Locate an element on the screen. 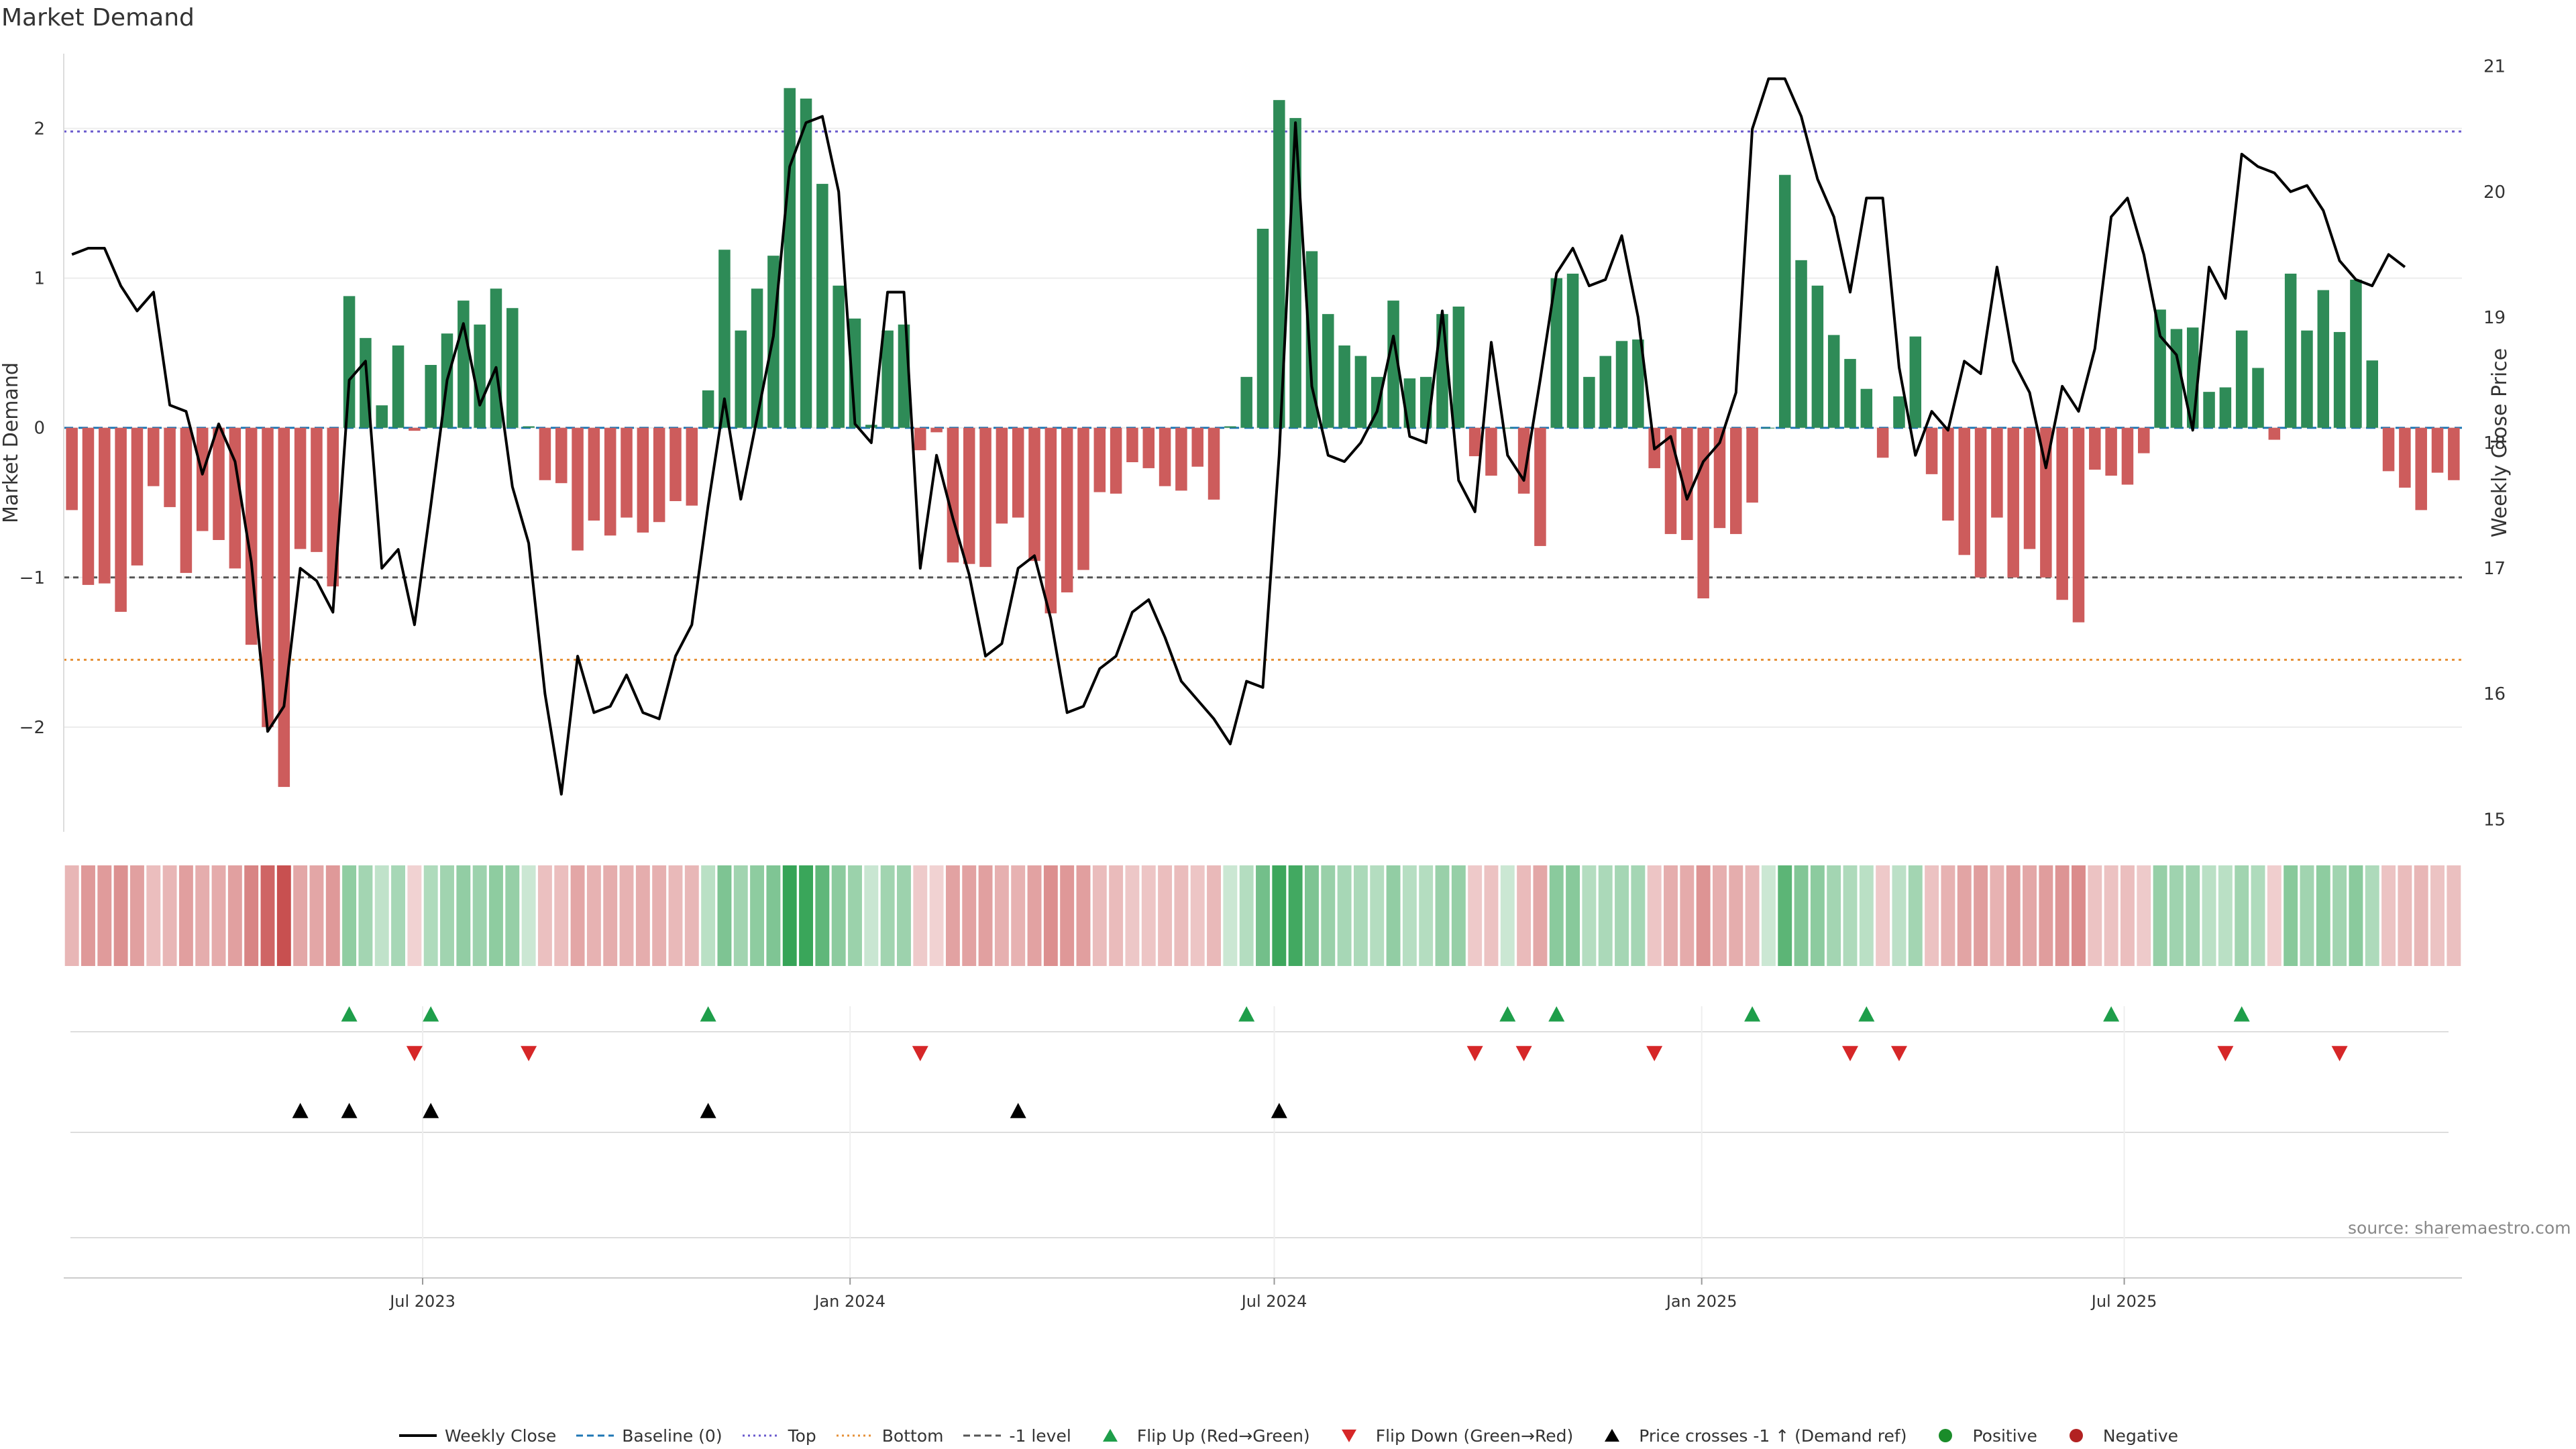 The height and width of the screenshot is (1449, 2576). y2-tick-label: 20 is located at coordinates (2494, 192).